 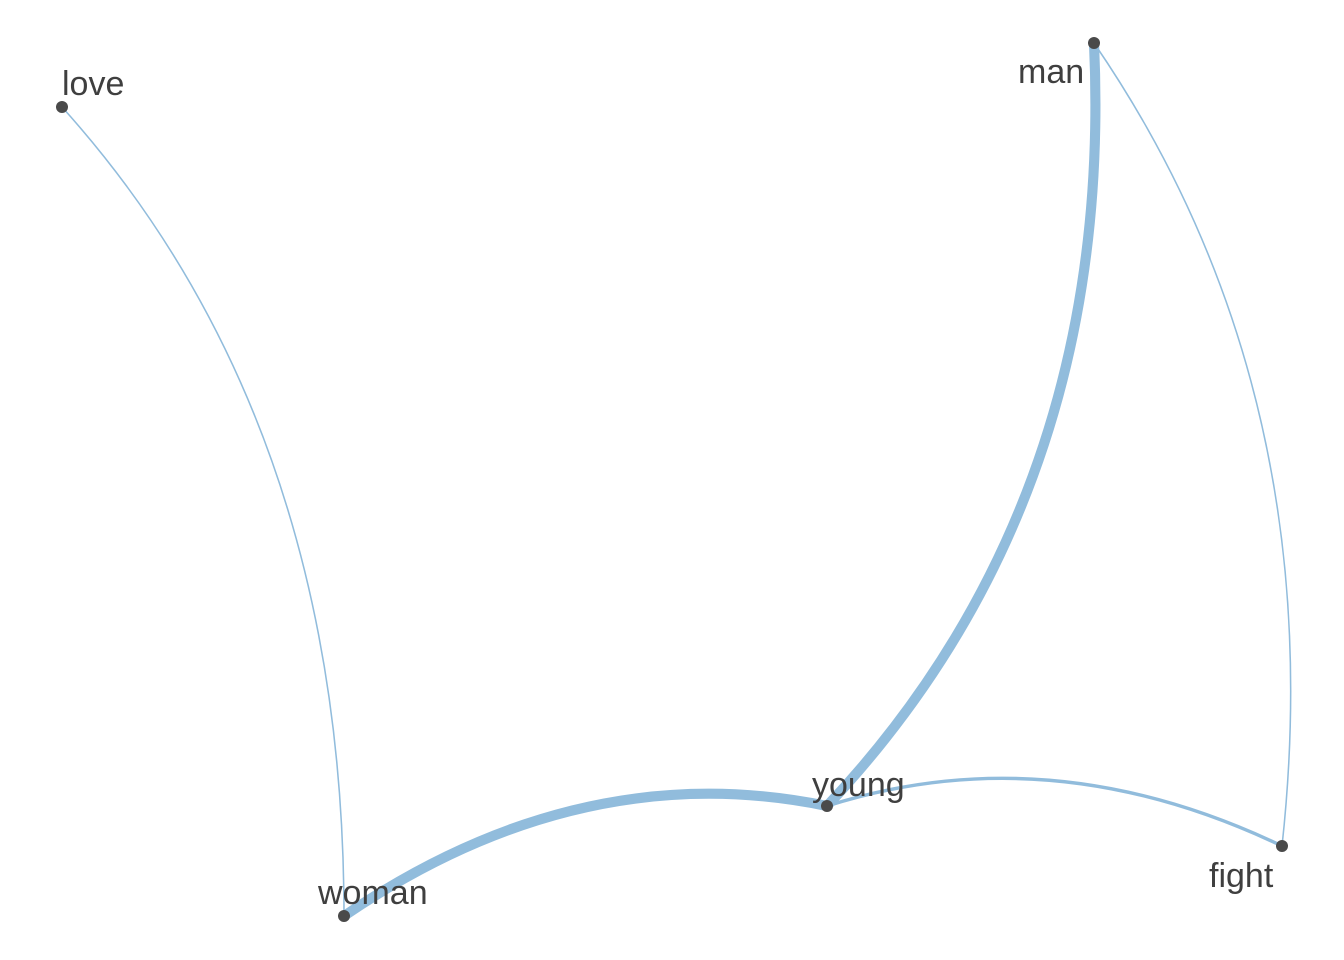 I want to click on edge-young-fight, so click(x=1054, y=812).